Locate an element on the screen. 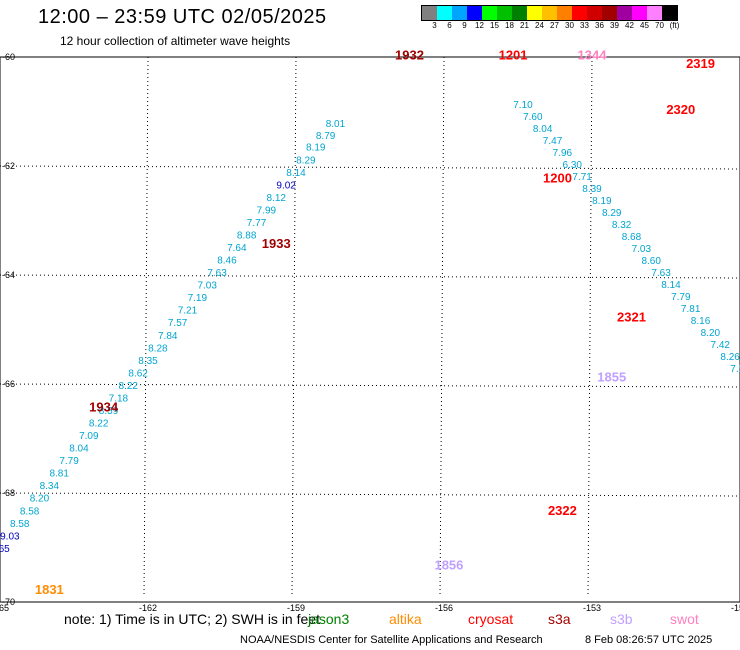 Image resolution: width=740 pixels, height=650 pixels. legend-swot: swot is located at coordinates (684, 619).